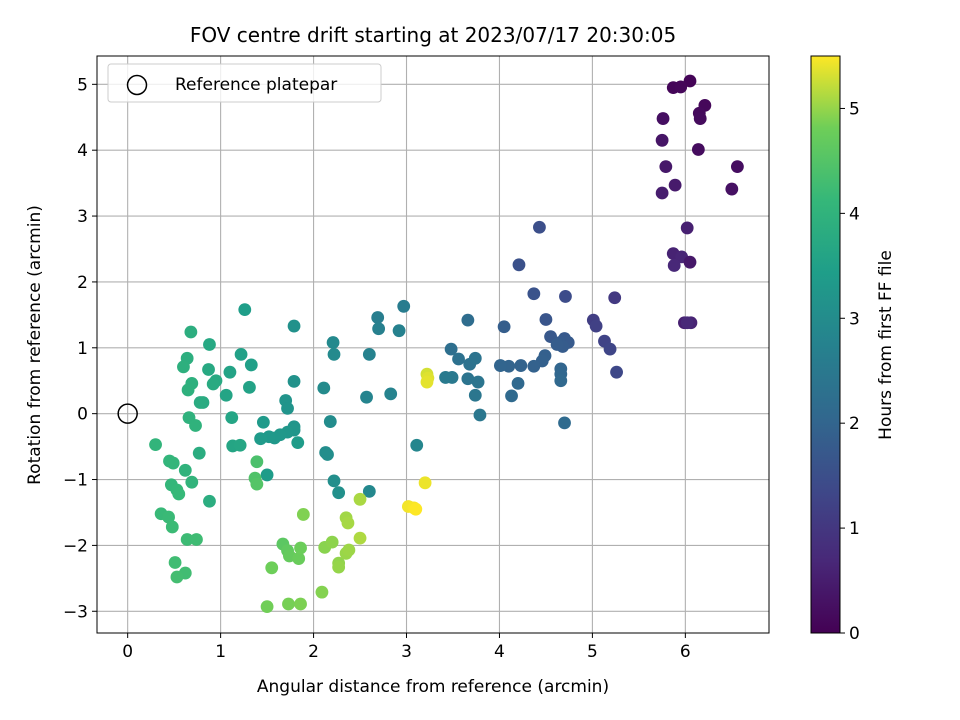 The height and width of the screenshot is (720, 960). I want to click on colorbar-label: Hours from first FF file, so click(886, 345).